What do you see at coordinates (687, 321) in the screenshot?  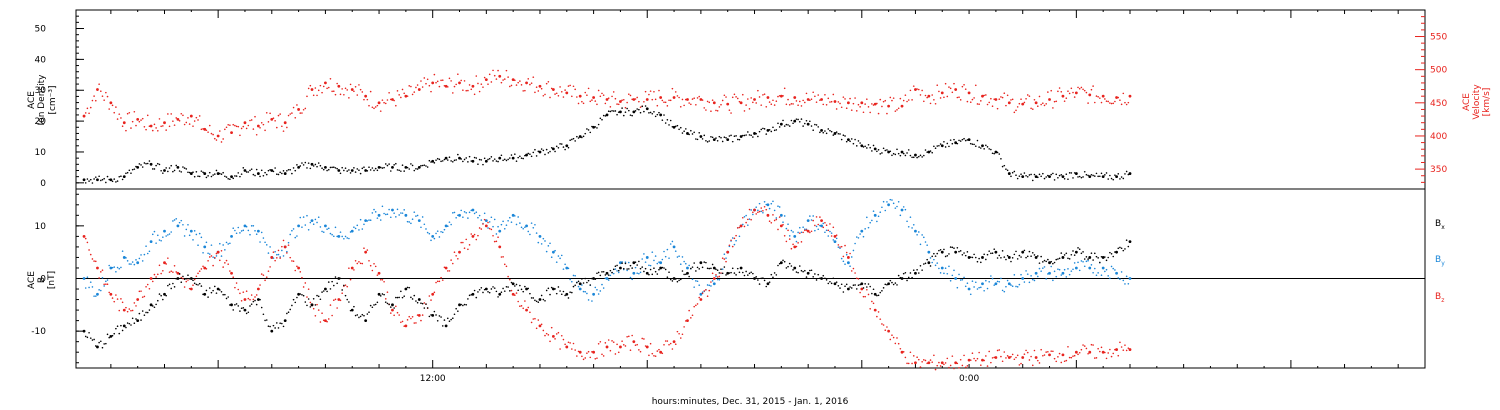 I see `bz-point` at bounding box center [687, 321].